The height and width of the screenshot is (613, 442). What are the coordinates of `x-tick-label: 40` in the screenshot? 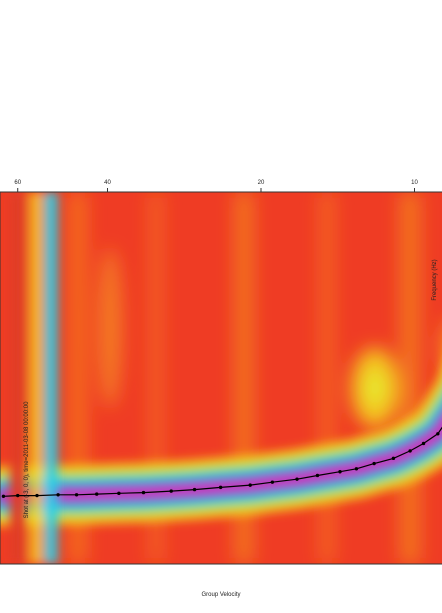 It's located at (107, 183).